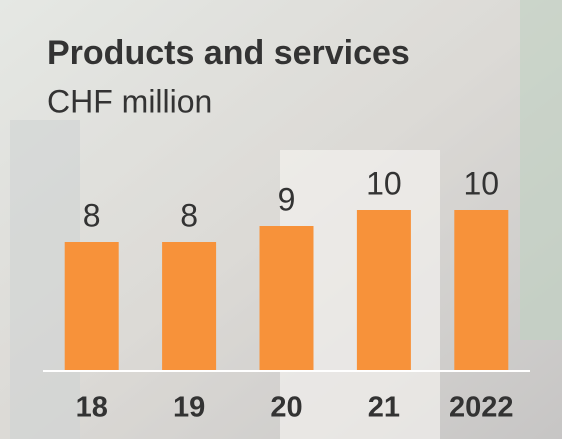 The height and width of the screenshot is (439, 562). I want to click on x-tick-label: 20, so click(286, 408).